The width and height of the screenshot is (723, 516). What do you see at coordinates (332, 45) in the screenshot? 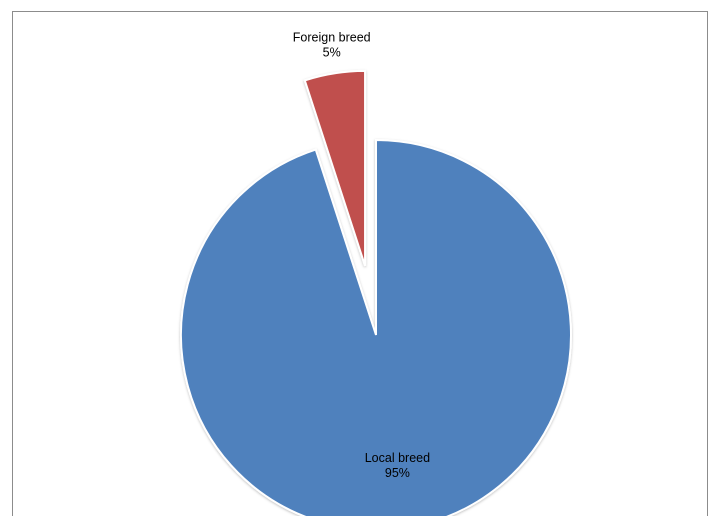
I see `data-label-foreign-breed: Foreign breed 5%` at bounding box center [332, 45].